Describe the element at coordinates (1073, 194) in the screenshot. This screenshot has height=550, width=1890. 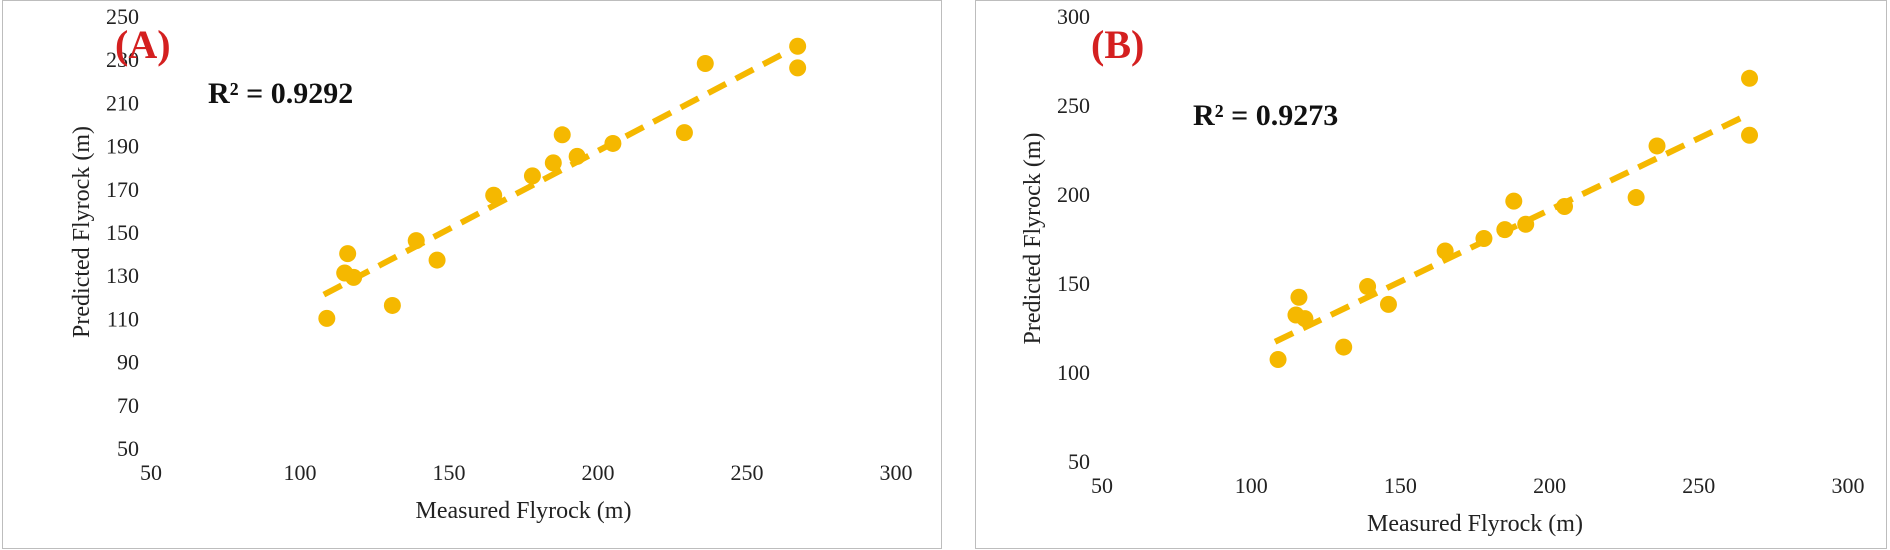
I see `y-tick-label: 200` at that location.